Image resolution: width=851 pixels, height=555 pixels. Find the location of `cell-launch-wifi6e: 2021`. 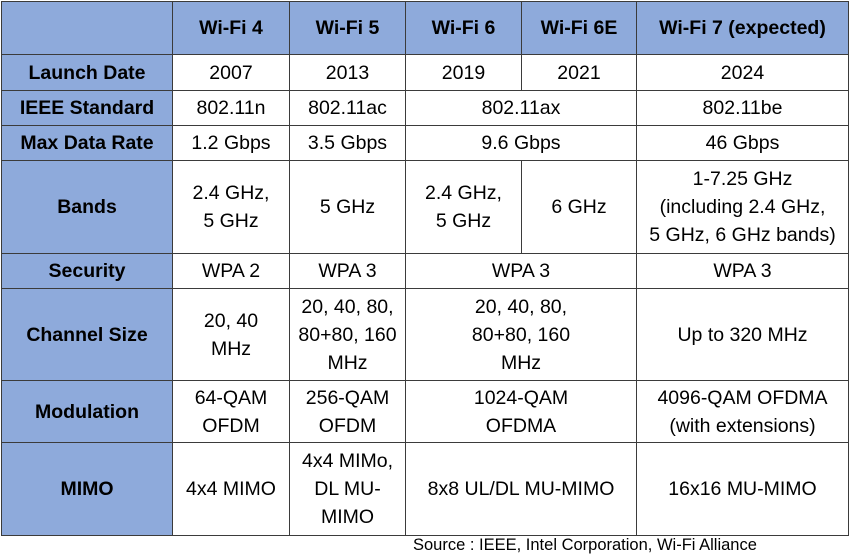

cell-launch-wifi6e: 2021 is located at coordinates (579, 72).